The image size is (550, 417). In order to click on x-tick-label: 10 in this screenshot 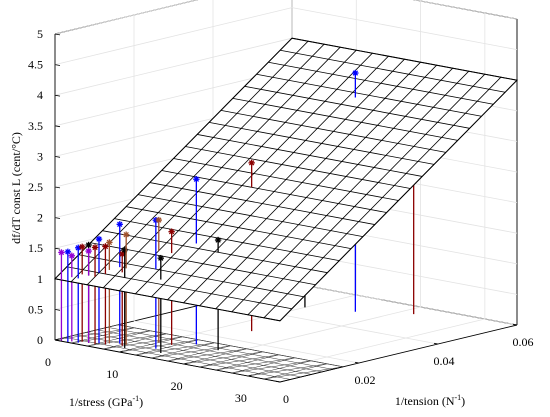, I will do `click(112, 374)`.